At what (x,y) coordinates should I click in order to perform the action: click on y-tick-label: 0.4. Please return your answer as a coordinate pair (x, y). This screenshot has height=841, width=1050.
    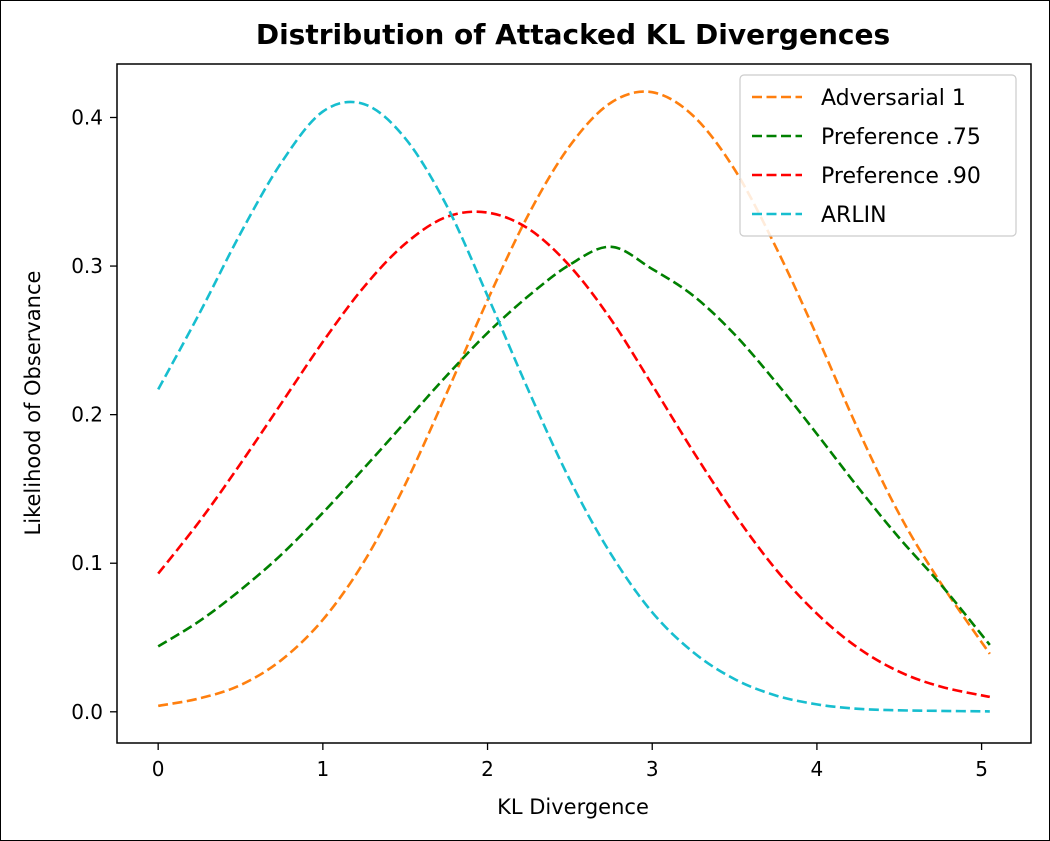
    Looking at the image, I should click on (87, 117).